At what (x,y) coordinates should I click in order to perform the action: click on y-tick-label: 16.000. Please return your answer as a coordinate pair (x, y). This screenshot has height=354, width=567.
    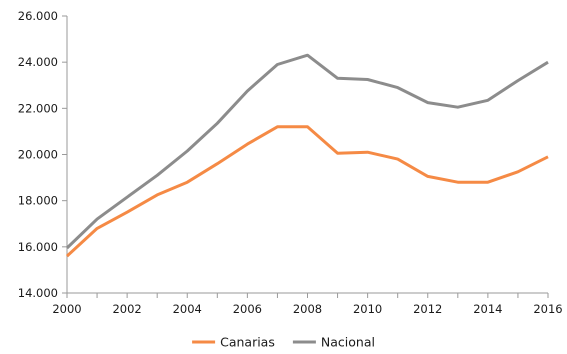
    Looking at the image, I should click on (38, 247).